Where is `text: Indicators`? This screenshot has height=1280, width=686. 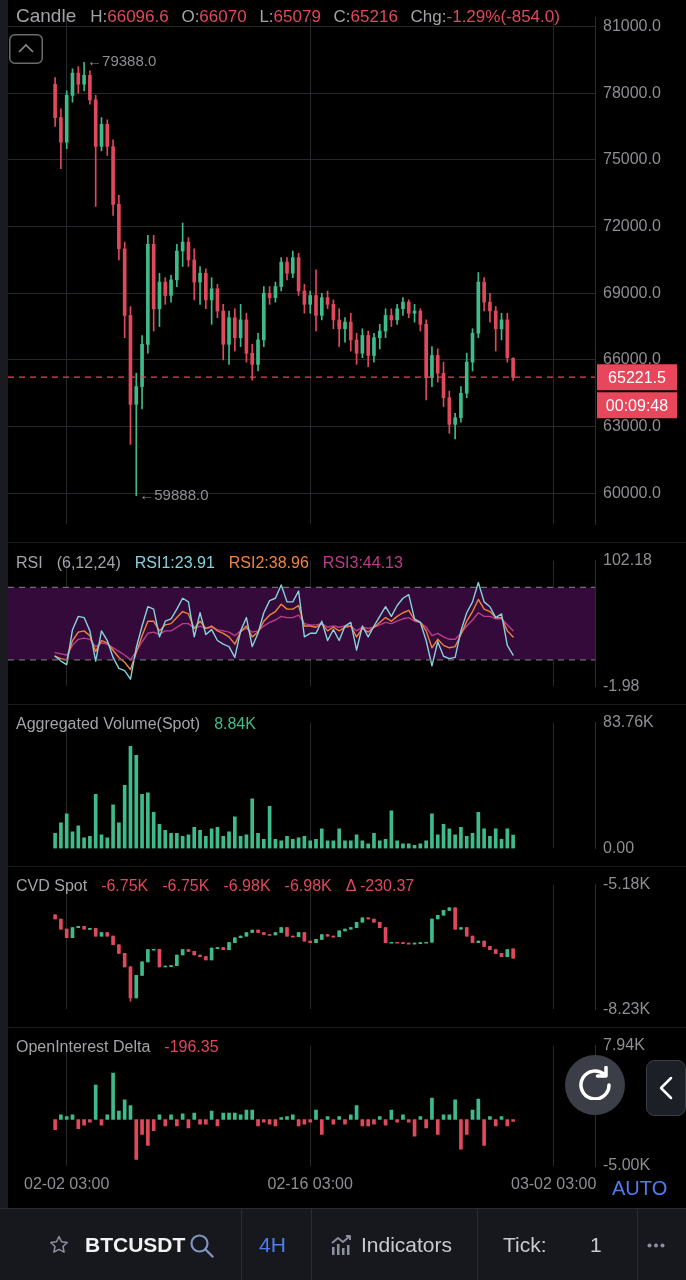 text: Indicators is located at coordinates (407, 1245).